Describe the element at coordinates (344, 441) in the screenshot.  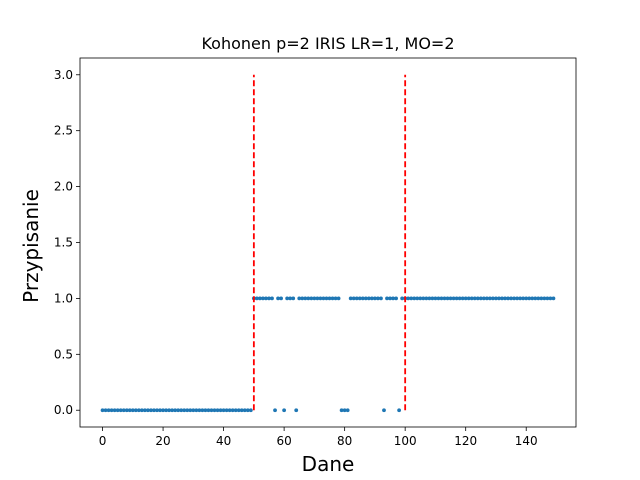
I see `x-tick-label: 80` at that location.